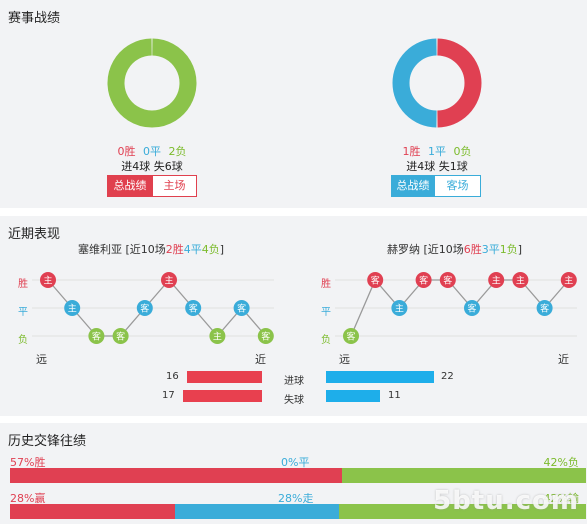  Describe the element at coordinates (423, 280) in the screenshot. I see `right-game-point-4: 客` at that location.